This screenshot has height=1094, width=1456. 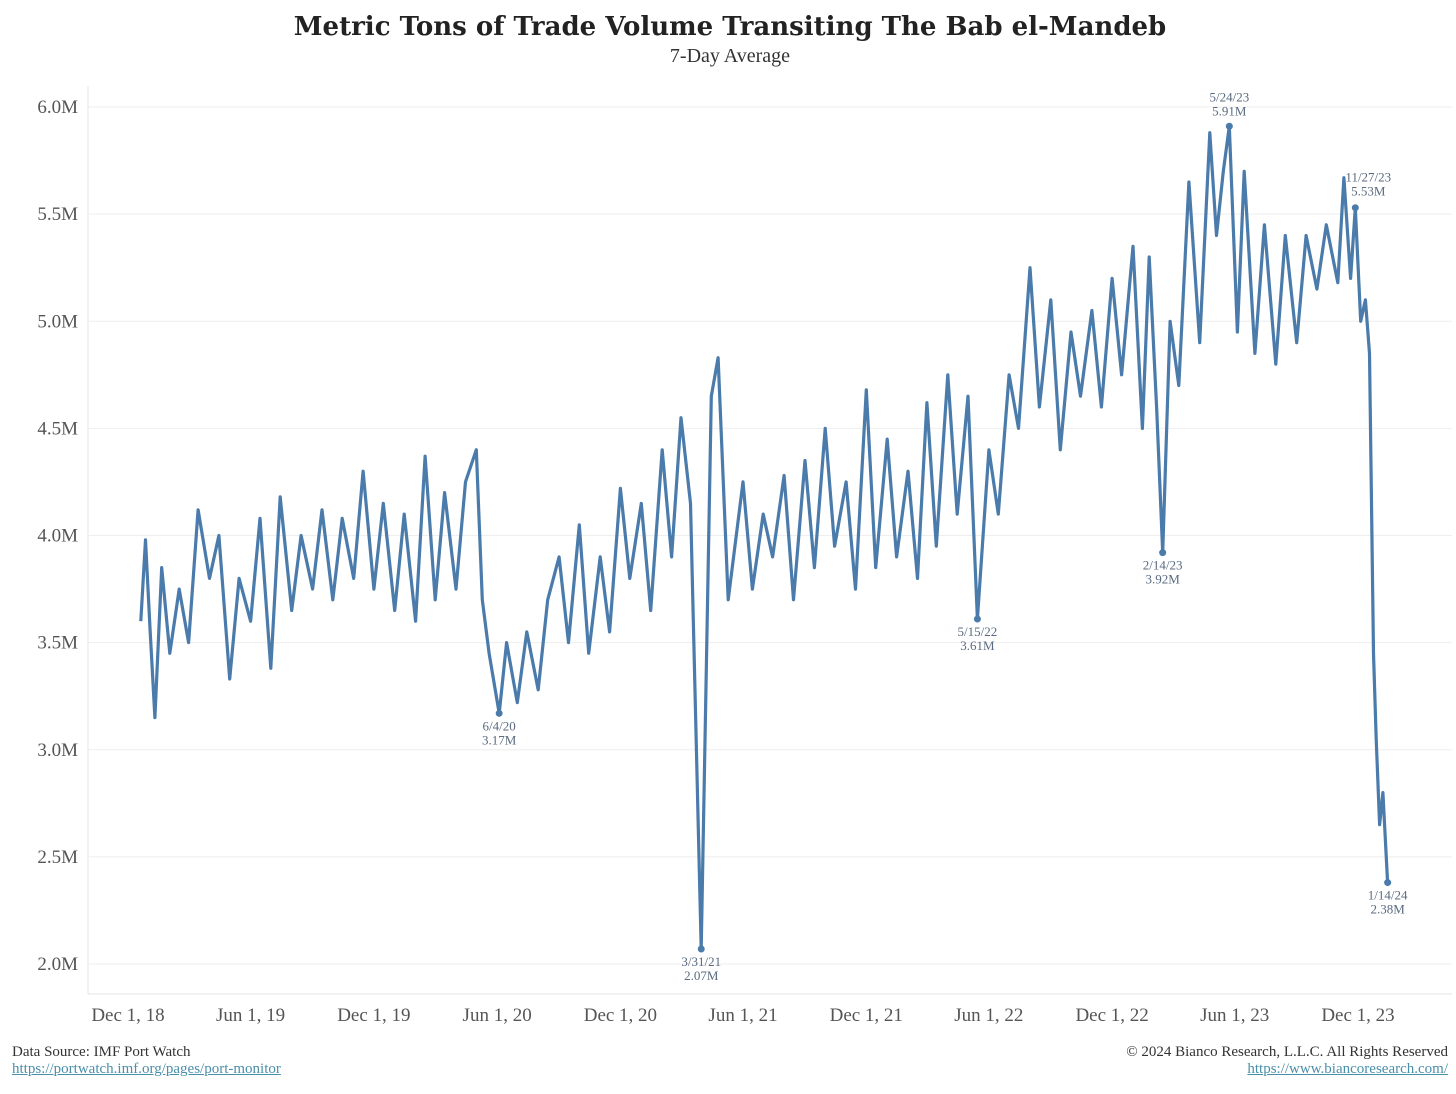 I want to click on y-tick-label: 3.0M, so click(x=57, y=750).